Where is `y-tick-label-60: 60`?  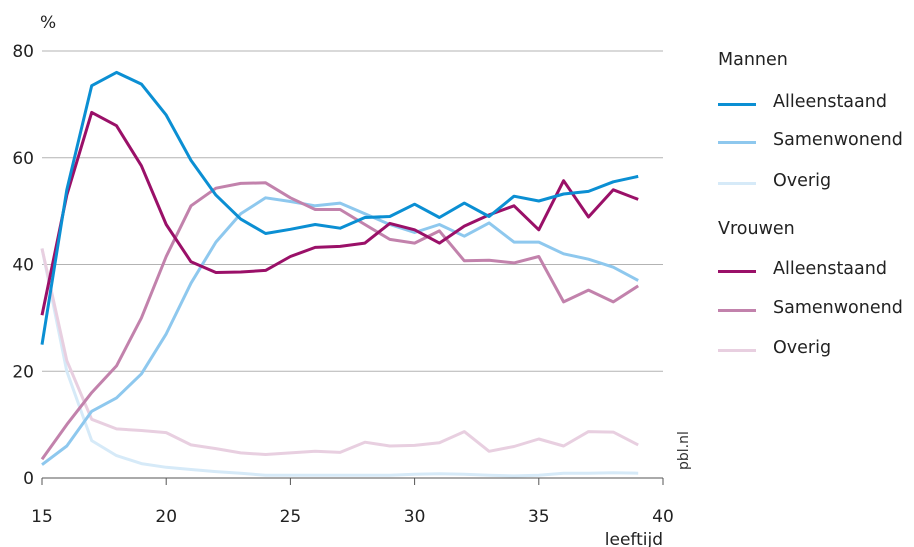
y-tick-label-60: 60 is located at coordinates (23, 159).